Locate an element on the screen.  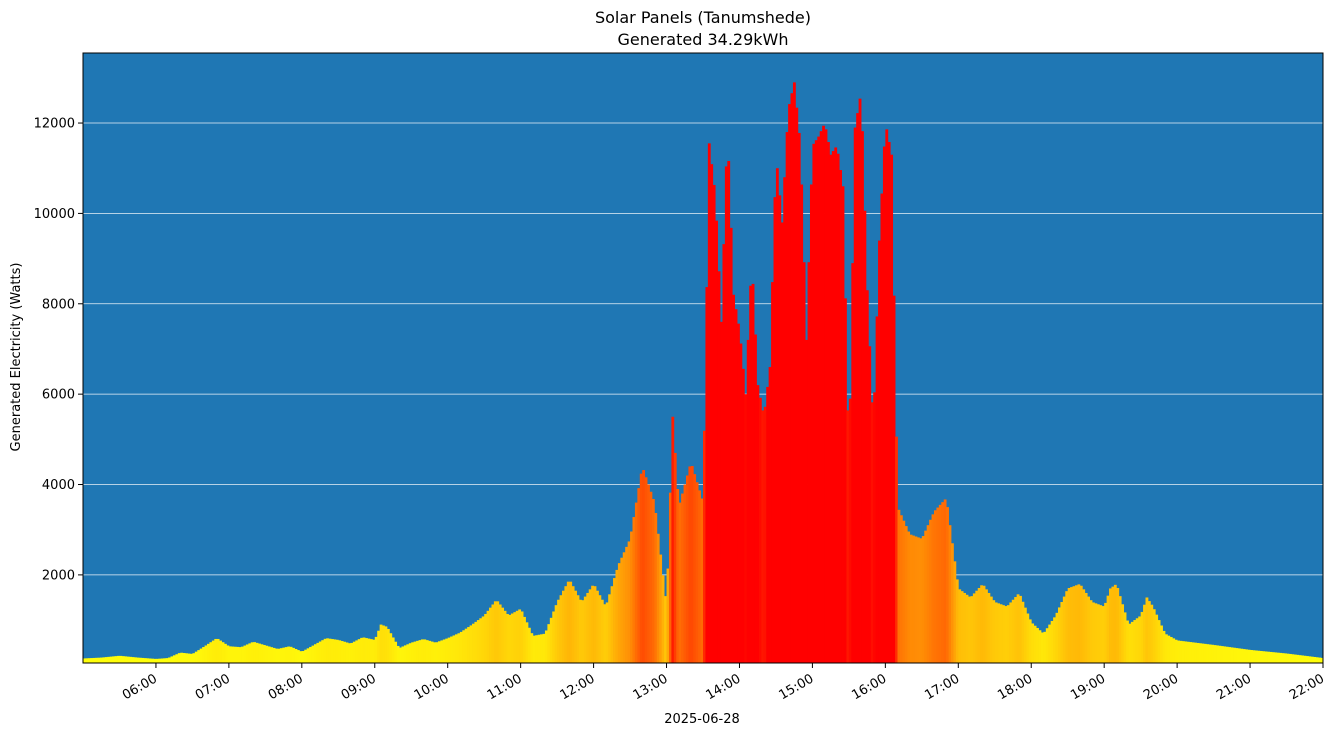
y-tick-label: 8000 is located at coordinates (58, 304).